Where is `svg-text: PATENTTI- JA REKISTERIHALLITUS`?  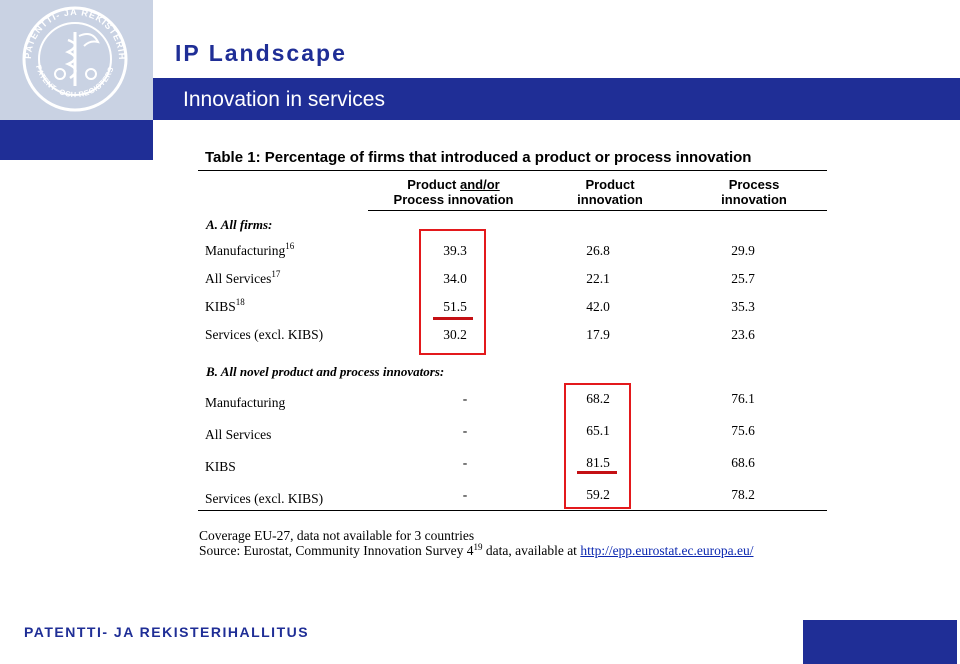
svg-text: PATENTTI- JA REKISTERIHALLITUS is located at coordinates (63, 30).